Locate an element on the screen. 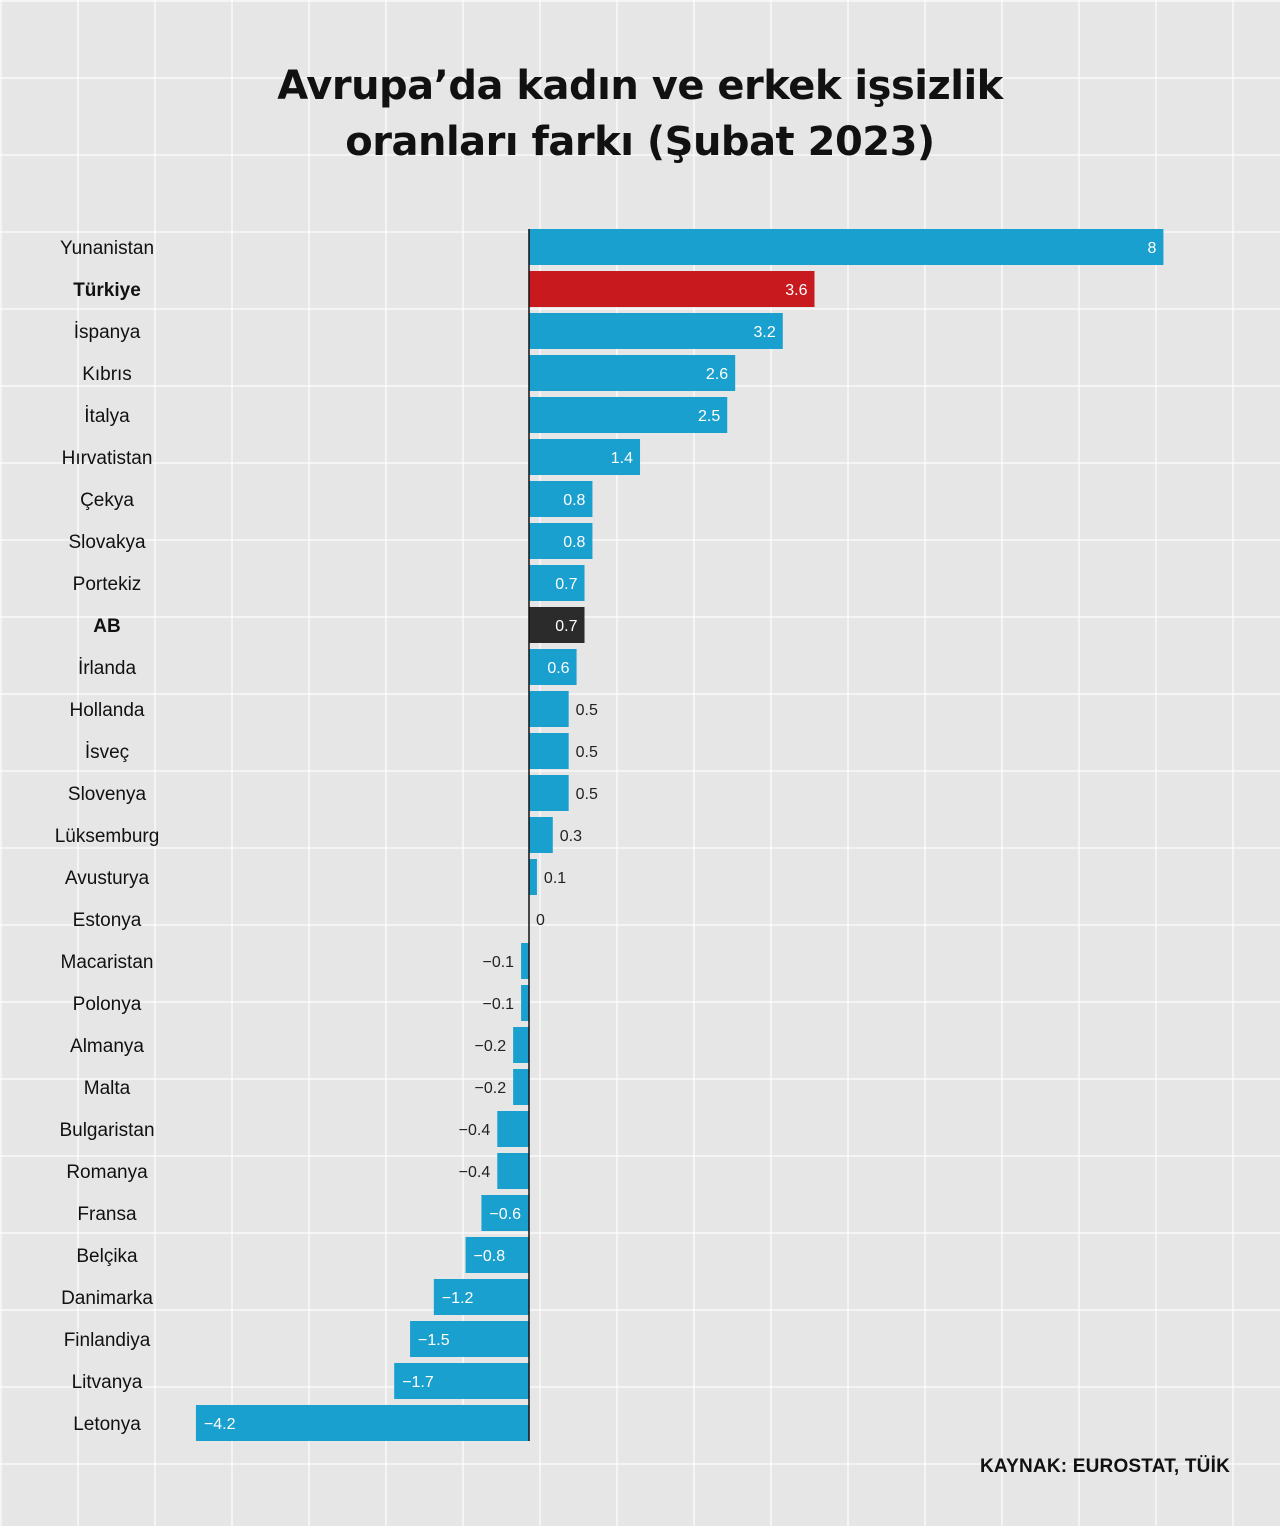 The height and width of the screenshot is (1526, 1280). bar-slovakya is located at coordinates (561, 541).